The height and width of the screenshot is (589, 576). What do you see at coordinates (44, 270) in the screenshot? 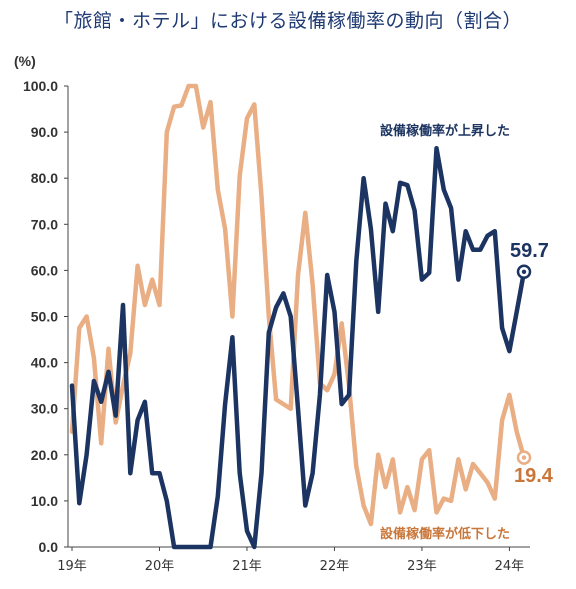
I see `y-tick-label: 60.0` at bounding box center [44, 270].